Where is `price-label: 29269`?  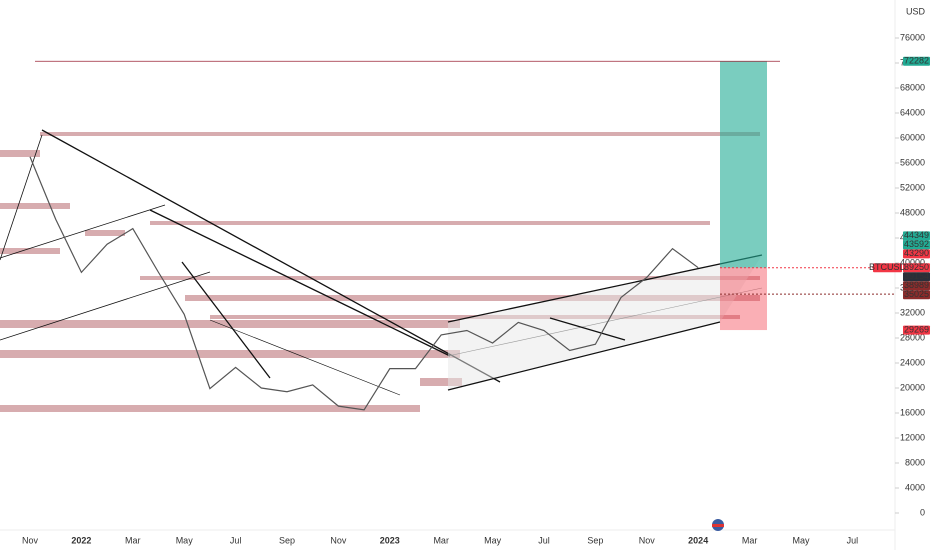 price-label: 29269 is located at coordinates (916, 329).